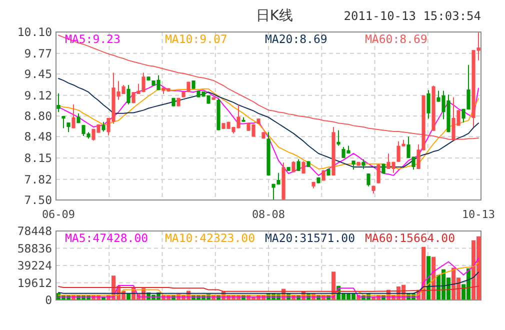 The height and width of the screenshot is (330, 505). What do you see at coordinates (34, 265) in the screenshot?
I see `y-tick-label: 39224` at bounding box center [34, 265].